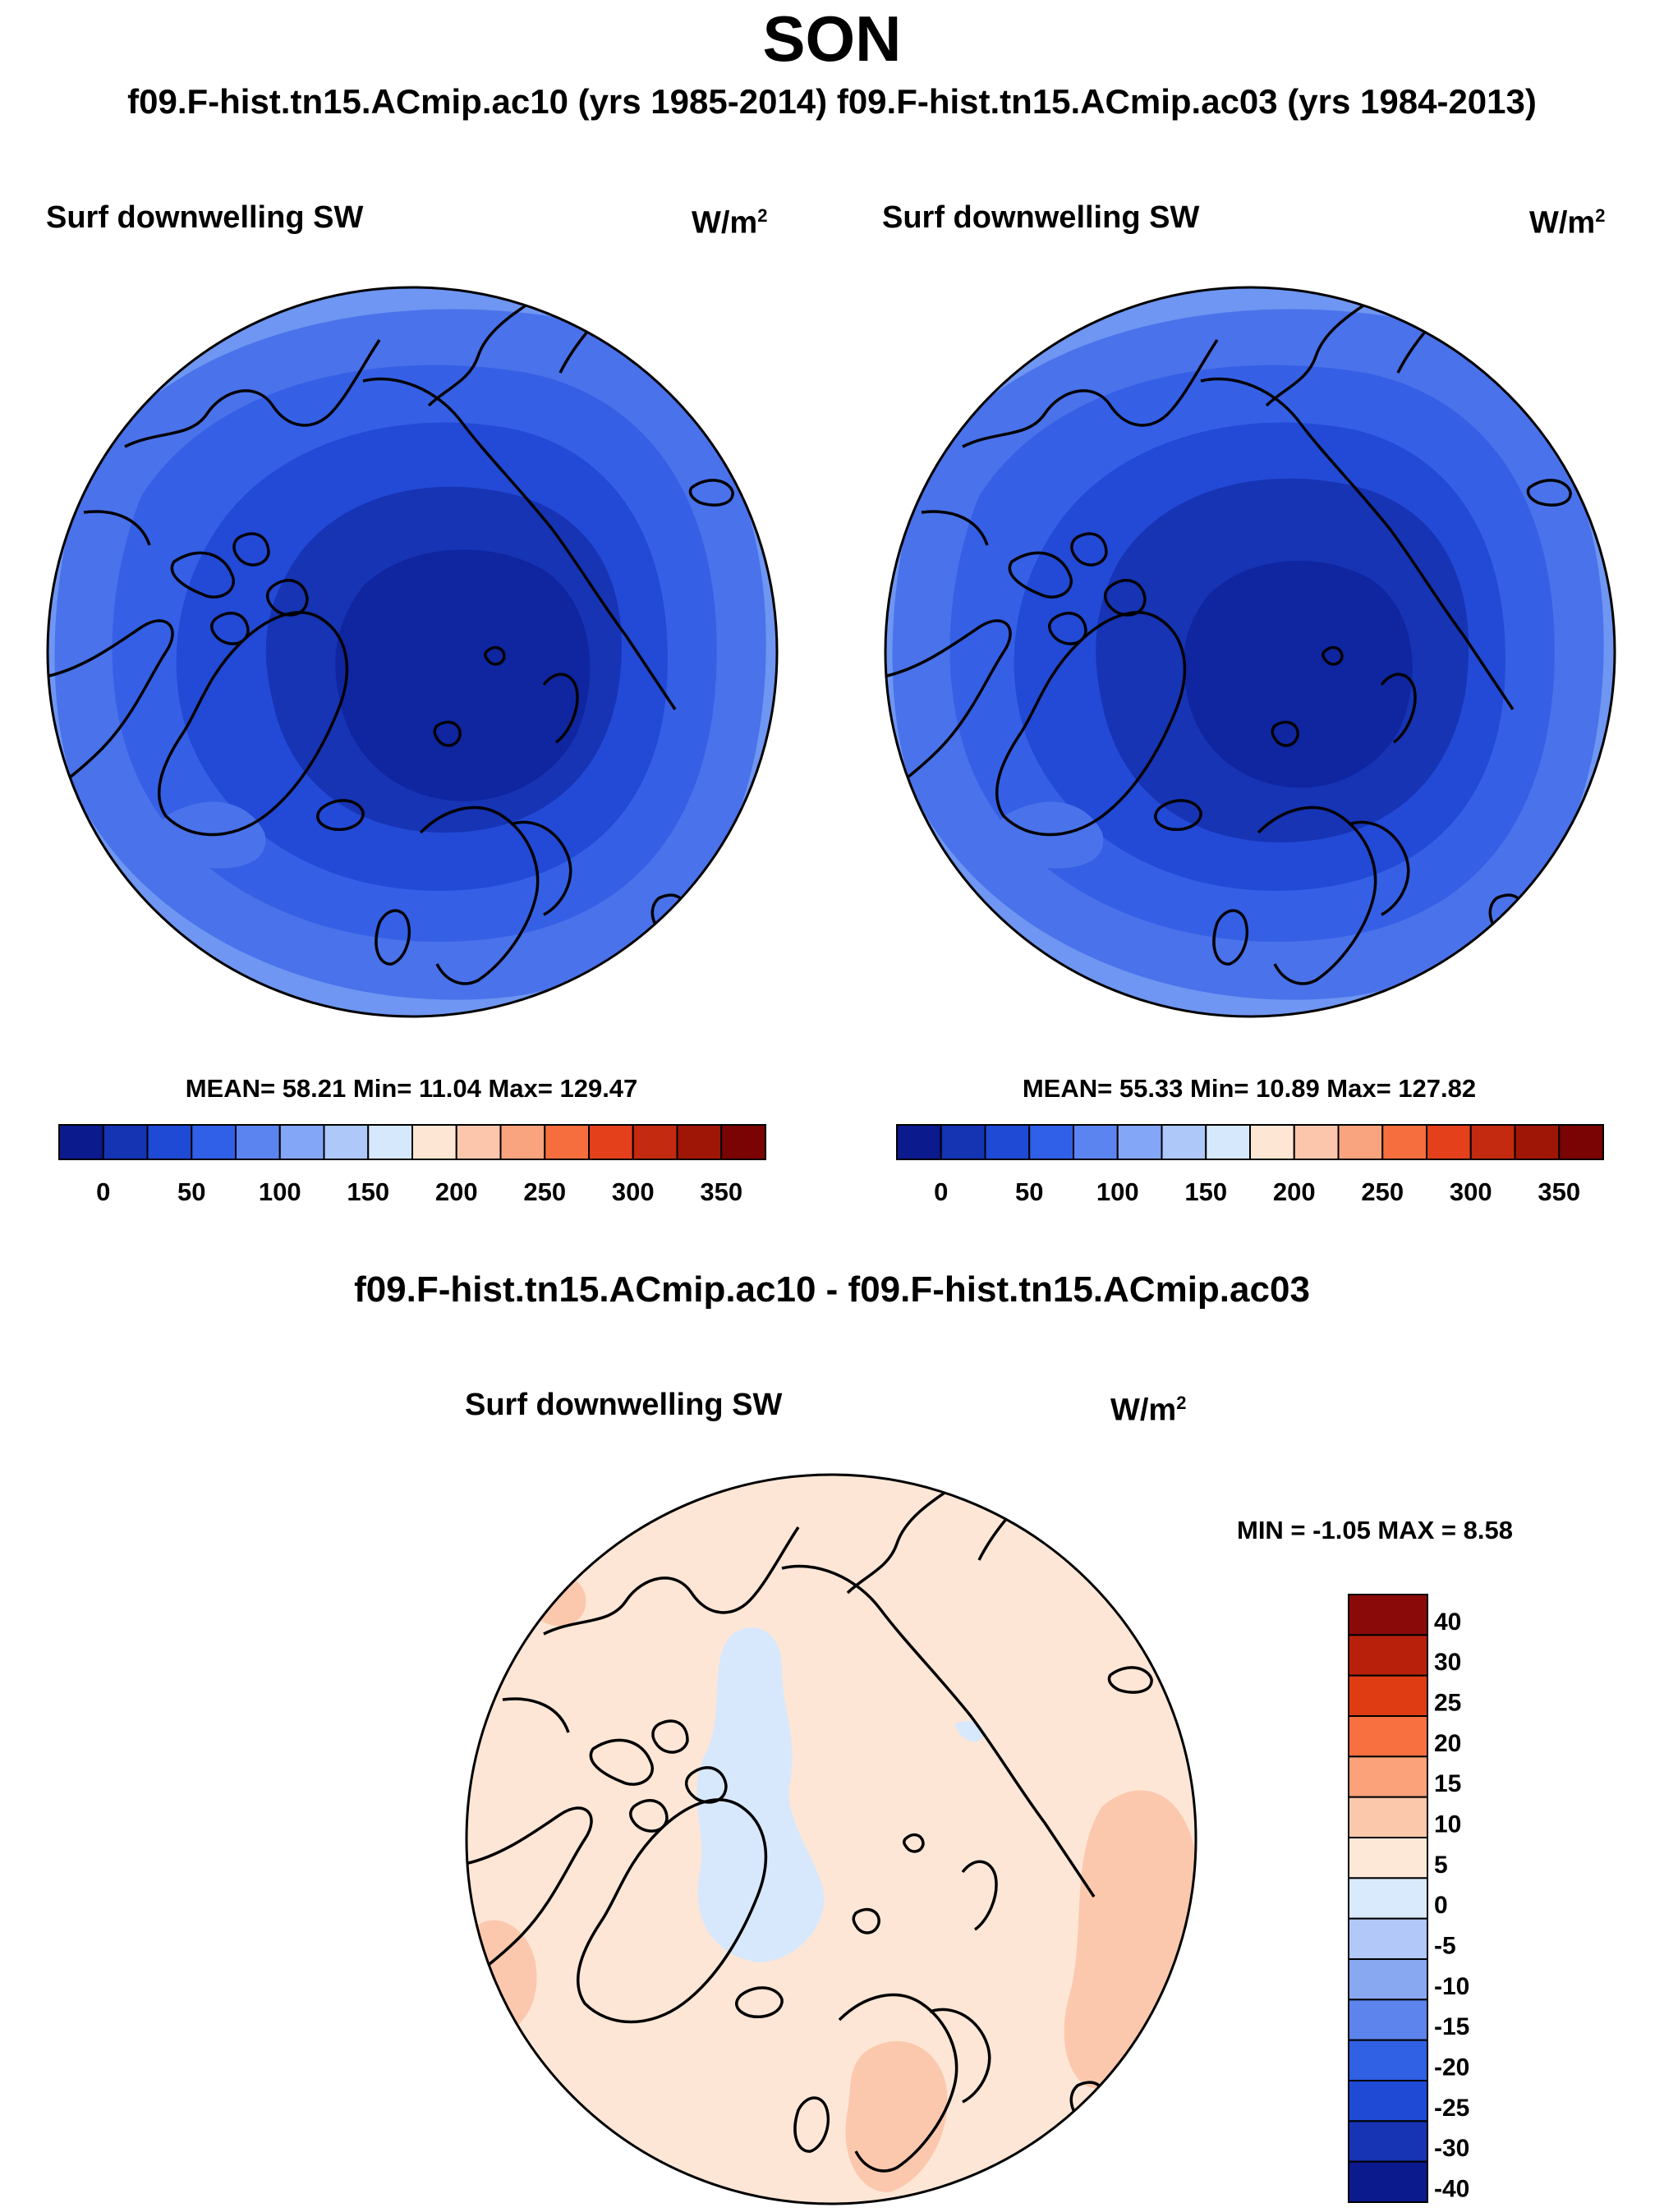 The height and width of the screenshot is (2212, 1664). I want to click on left-units-label: W/m2, so click(730, 223).